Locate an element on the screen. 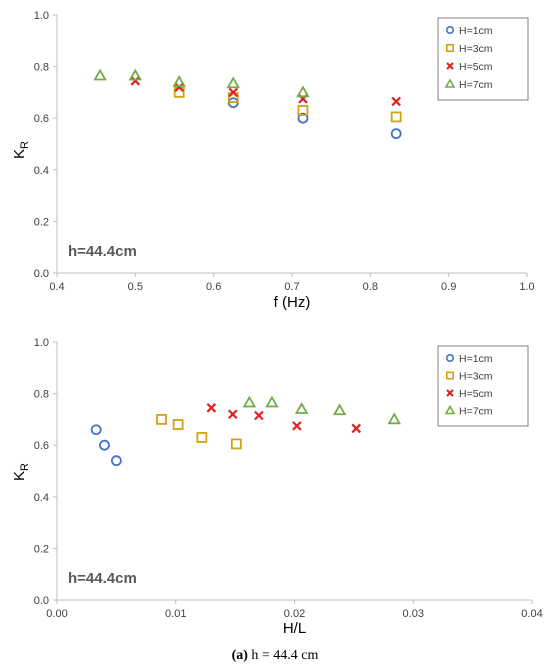 The height and width of the screenshot is (670, 550). x-tick-label: 1.0 is located at coordinates (526, 287).